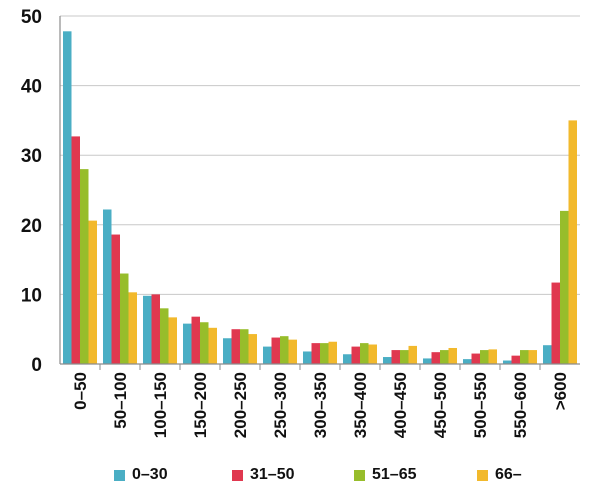 The width and height of the screenshot is (595, 499). I want to click on legend-label: 51–65, so click(394, 474).